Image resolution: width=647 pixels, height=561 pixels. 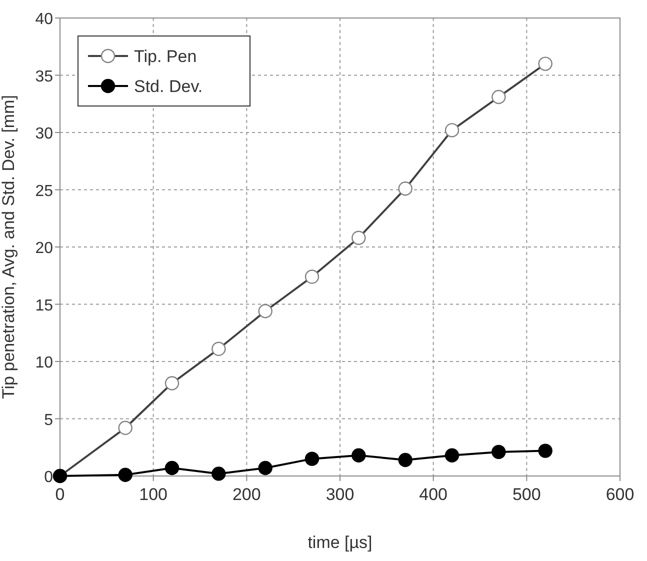 I want to click on y-tick-label: 40, so click(x=44, y=19).